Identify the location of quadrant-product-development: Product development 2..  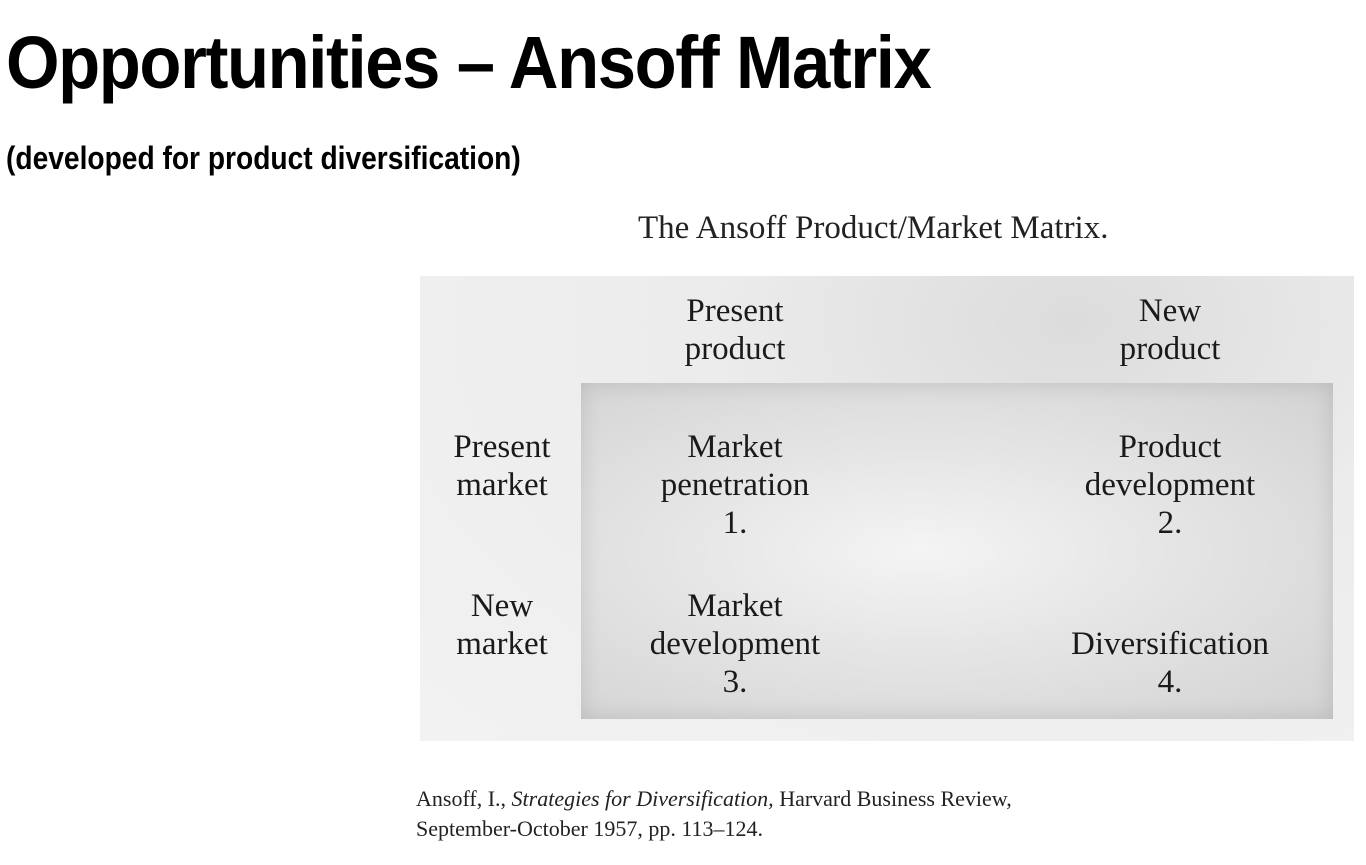
(1170, 485).